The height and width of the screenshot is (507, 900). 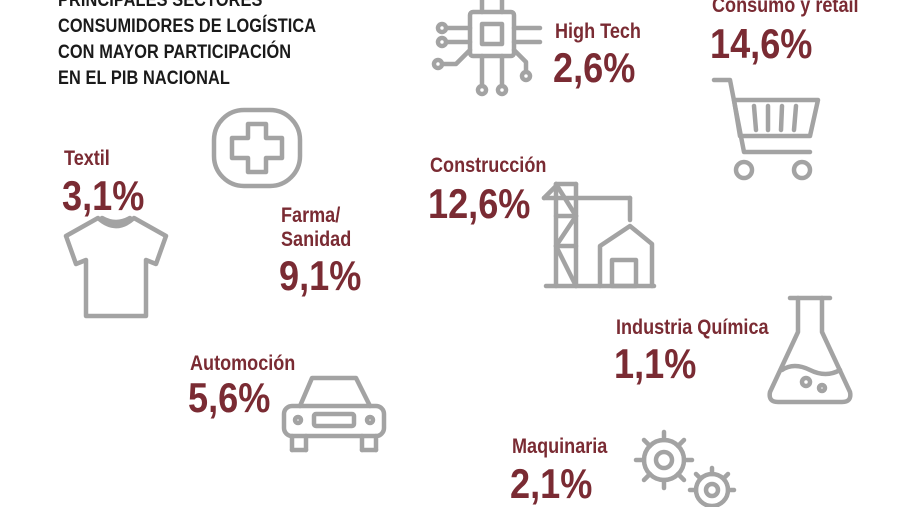 I want to click on crane-building-icon, so click(x=599, y=235).